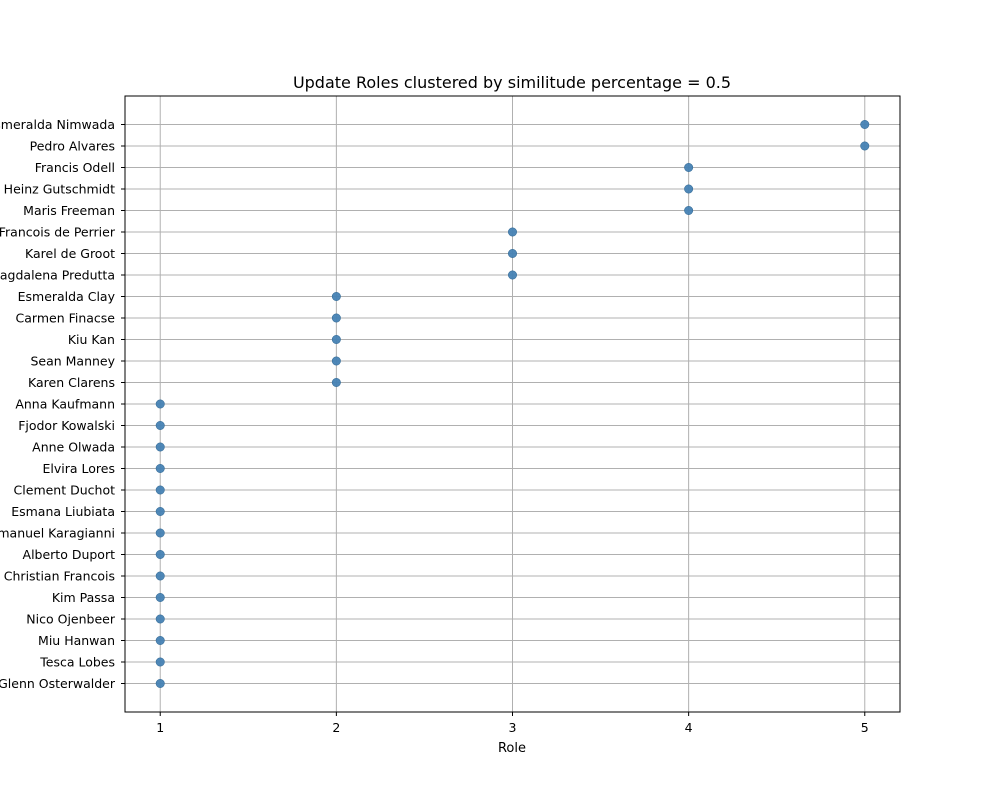 The image size is (1000, 800). Describe the element at coordinates (65, 490) in the screenshot. I see `y-tick-label: Clement Duchot` at that location.